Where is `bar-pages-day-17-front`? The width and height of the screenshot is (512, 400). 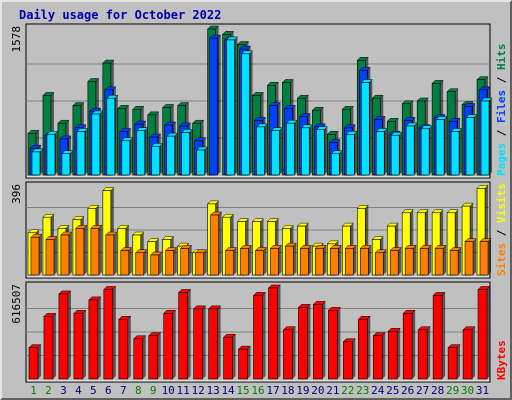 bar-pages-day-17-front is located at coordinates (275, 153).